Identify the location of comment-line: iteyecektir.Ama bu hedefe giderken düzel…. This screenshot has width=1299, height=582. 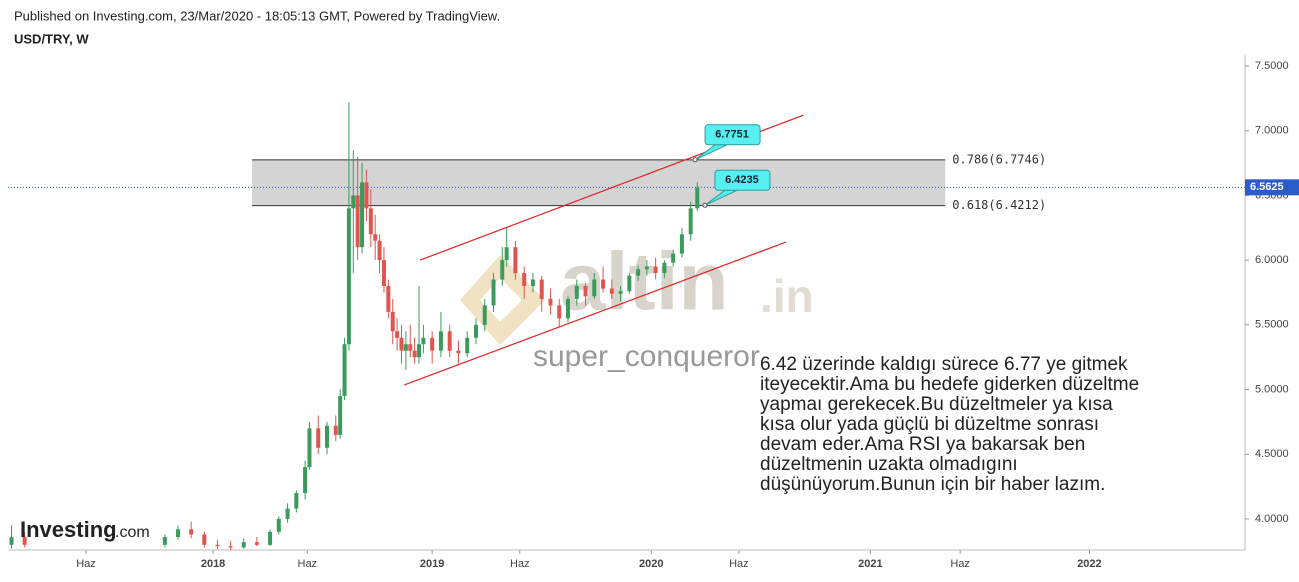
(949, 384).